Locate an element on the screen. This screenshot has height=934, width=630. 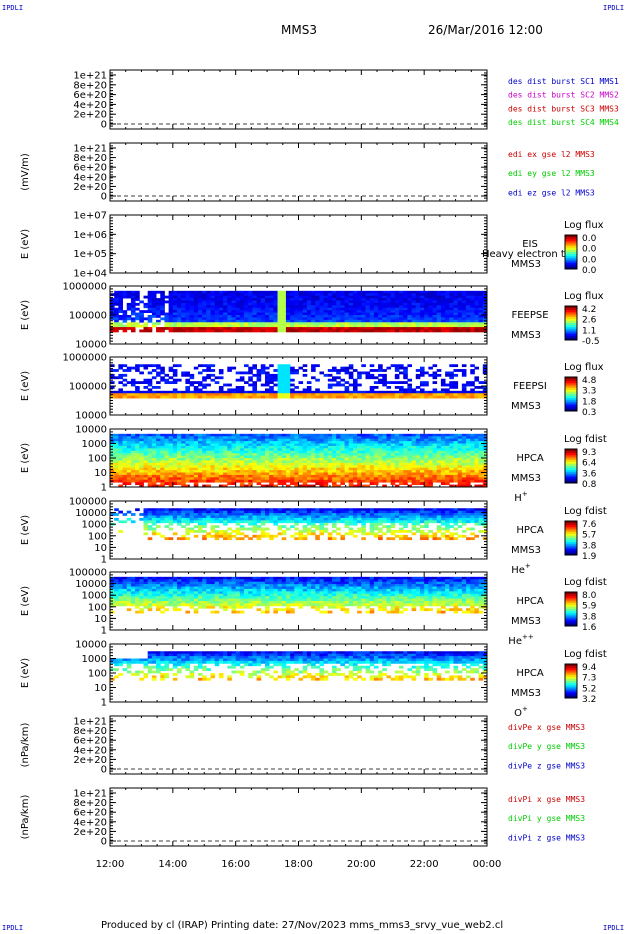
colorbar-swatch is located at coordinates (571, 393).